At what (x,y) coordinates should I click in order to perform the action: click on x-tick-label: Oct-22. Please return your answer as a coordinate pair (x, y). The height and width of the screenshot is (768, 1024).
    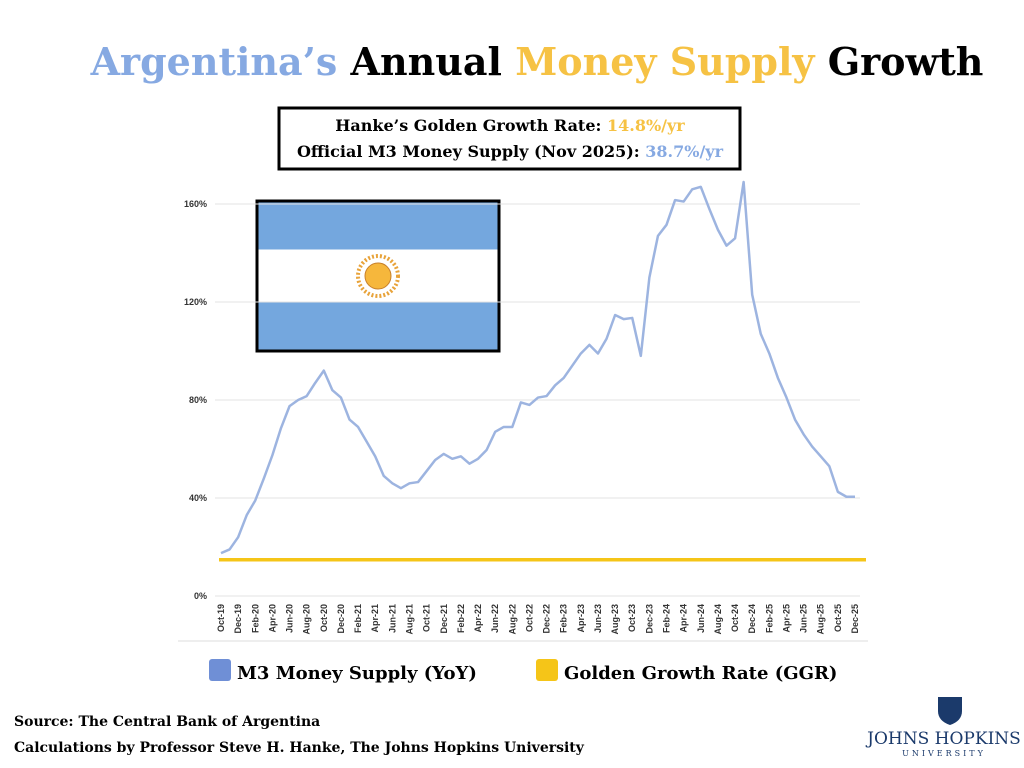
    Looking at the image, I should click on (529, 618).